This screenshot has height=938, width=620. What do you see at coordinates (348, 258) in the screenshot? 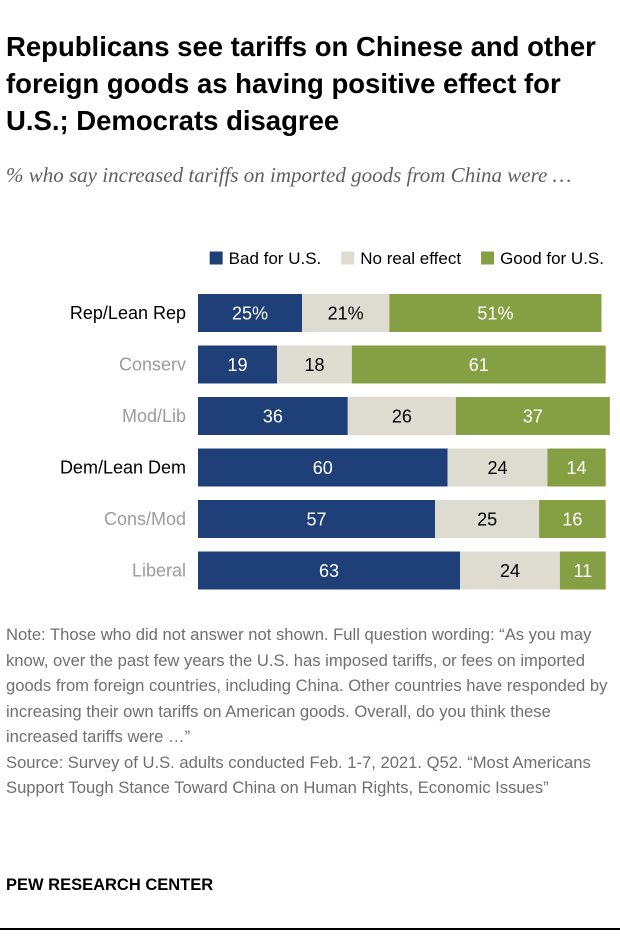
I see `legend-swatch-no-real-effect` at bounding box center [348, 258].